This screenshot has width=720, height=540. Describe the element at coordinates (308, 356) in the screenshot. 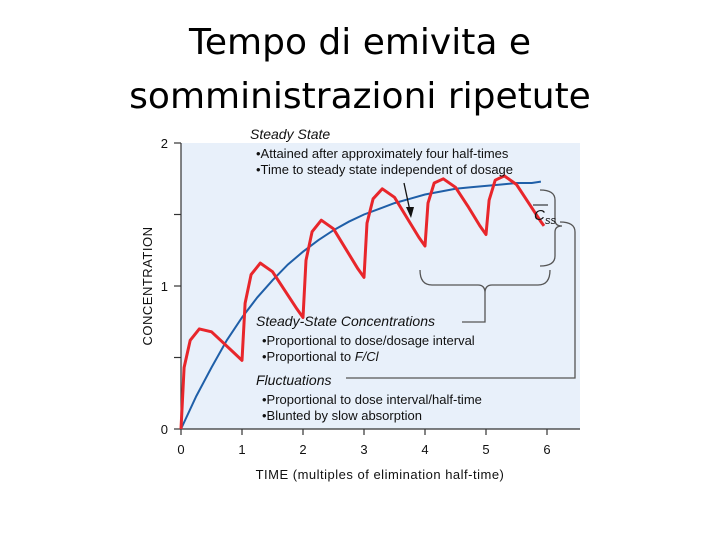

I see `bullet-2-prefix: •Proportional to` at that location.